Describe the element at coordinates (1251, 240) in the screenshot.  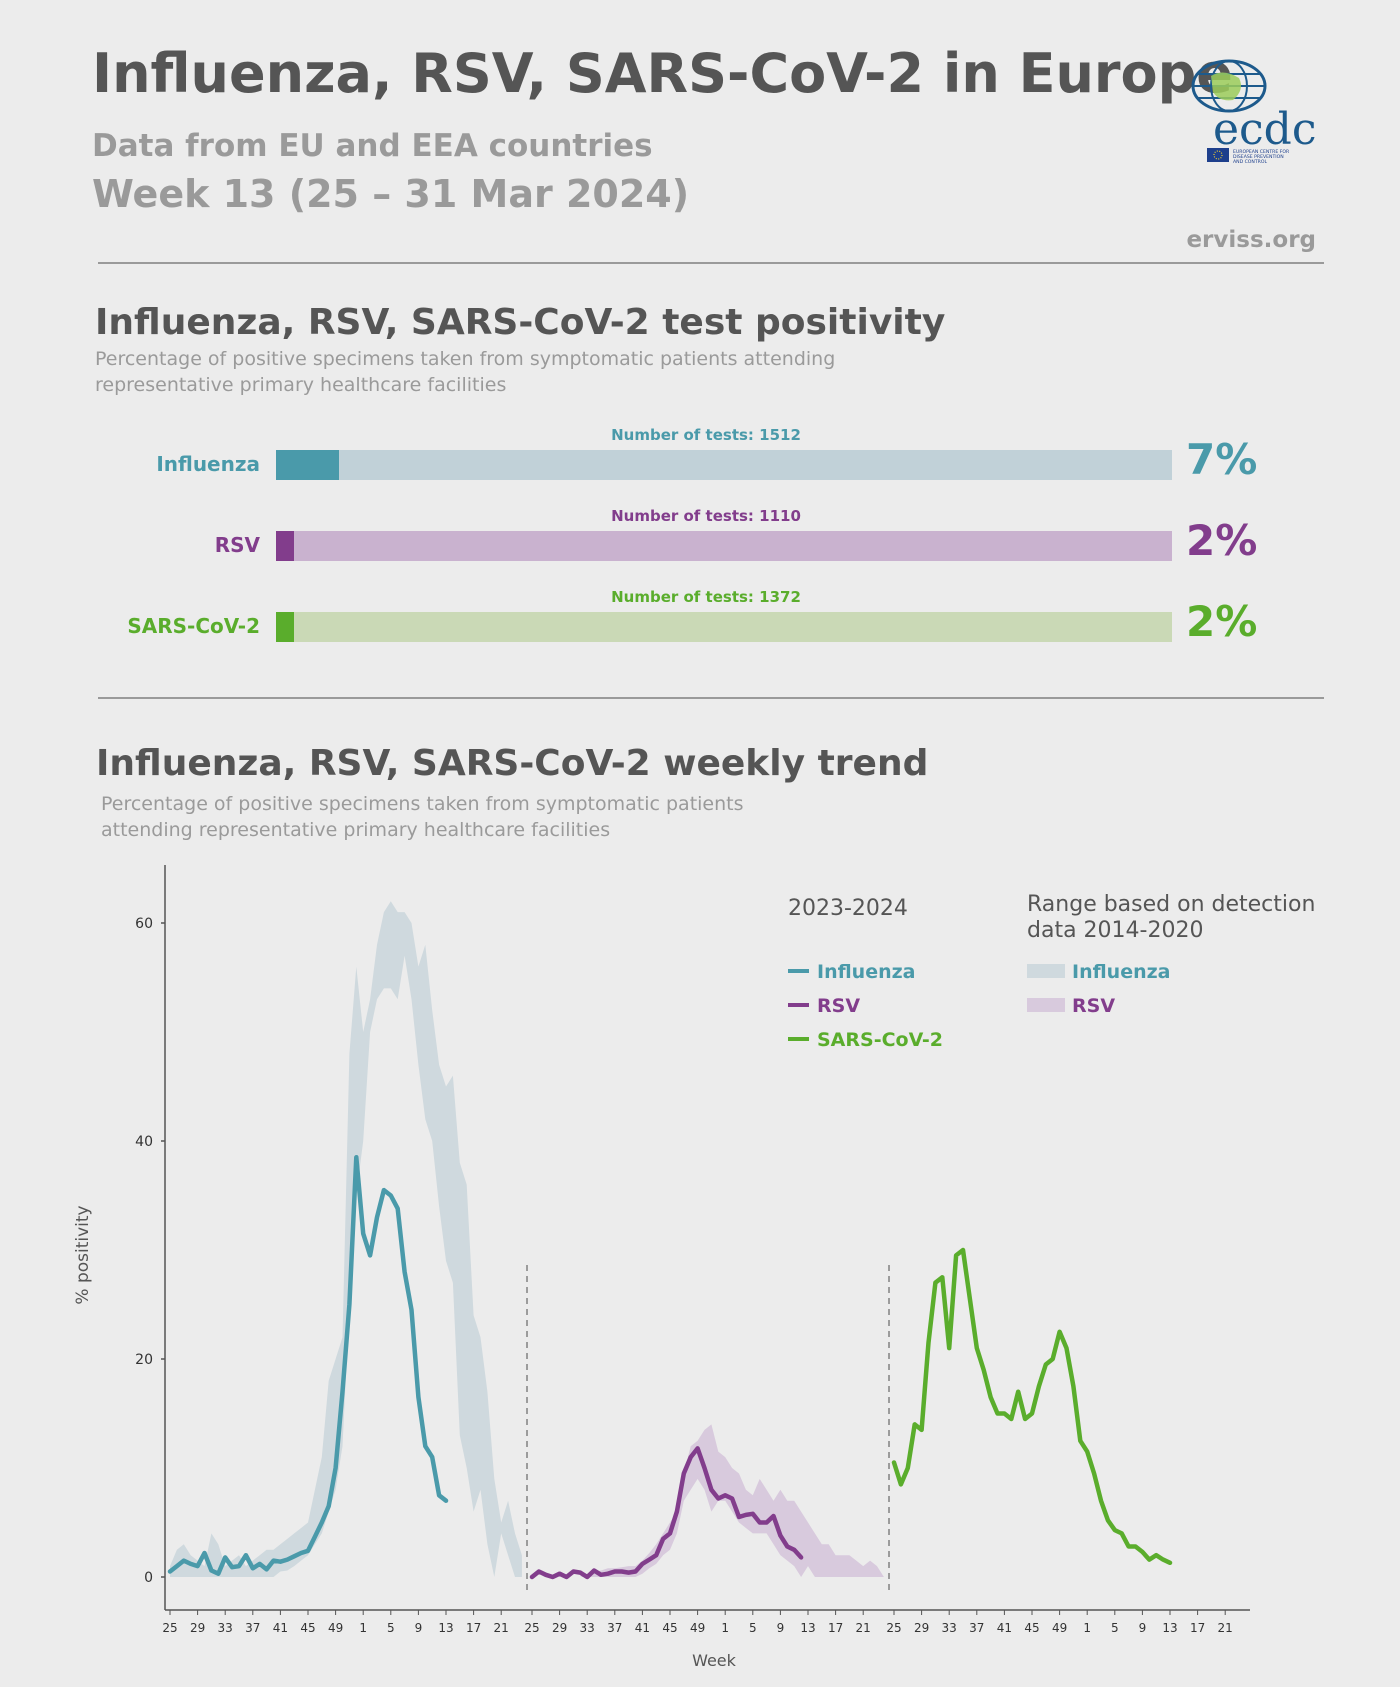
I see `site-link: erviss.org` at that location.